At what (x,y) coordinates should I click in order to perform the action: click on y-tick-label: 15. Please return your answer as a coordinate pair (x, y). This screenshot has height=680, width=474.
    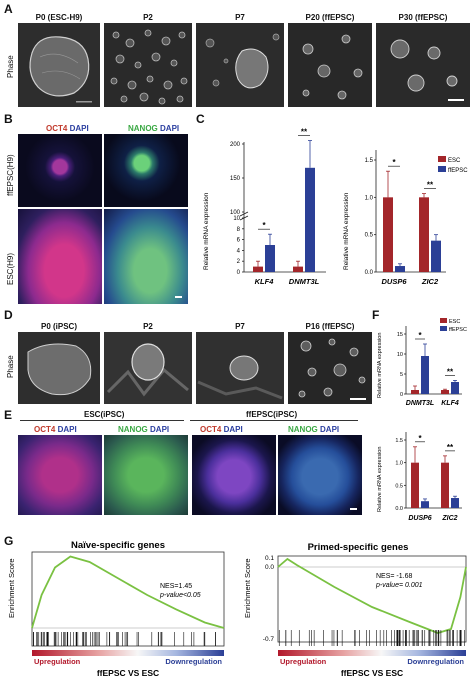
    Looking at the image, I should click on (400, 335).